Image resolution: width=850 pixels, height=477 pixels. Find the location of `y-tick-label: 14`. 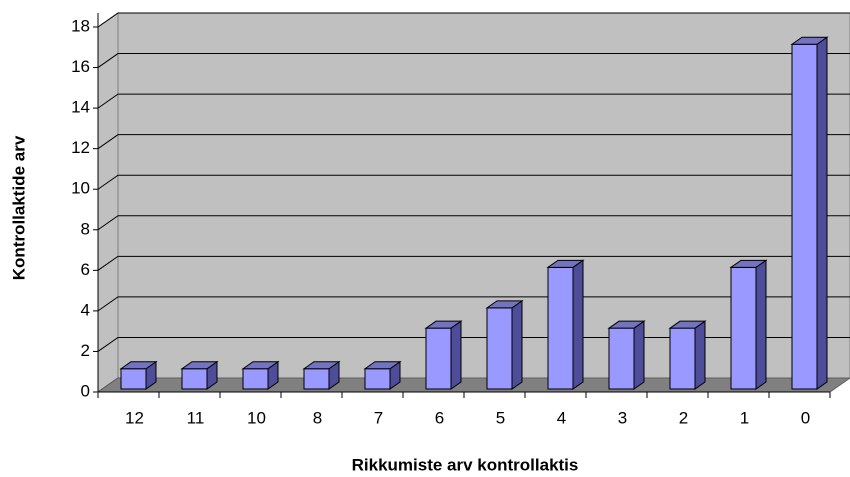

y-tick-label: 14 is located at coordinates (80, 107).